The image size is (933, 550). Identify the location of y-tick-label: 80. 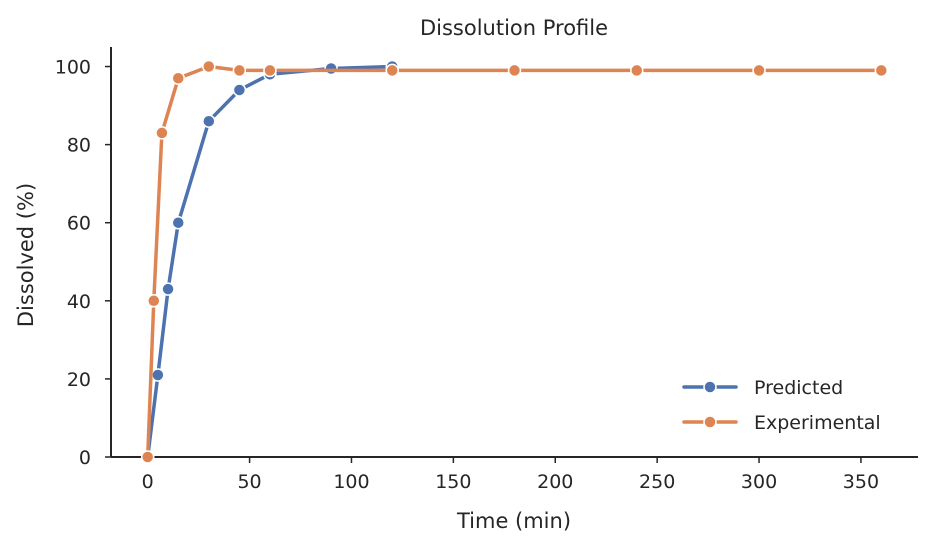
(79, 146).